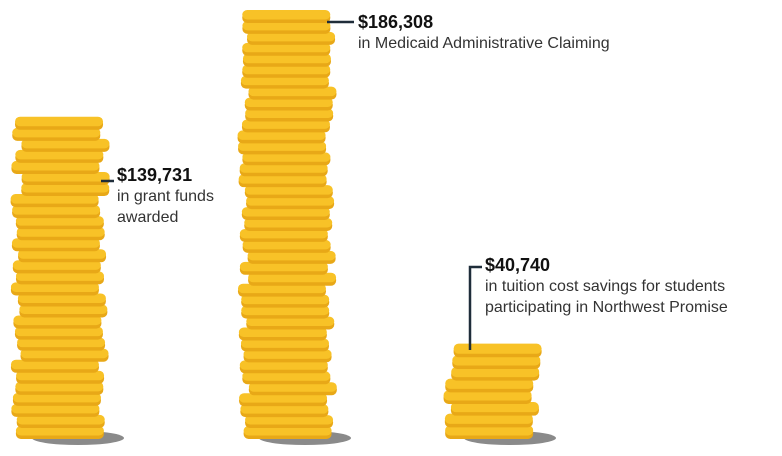  I want to click on value-label: $186,308, so click(396, 22).